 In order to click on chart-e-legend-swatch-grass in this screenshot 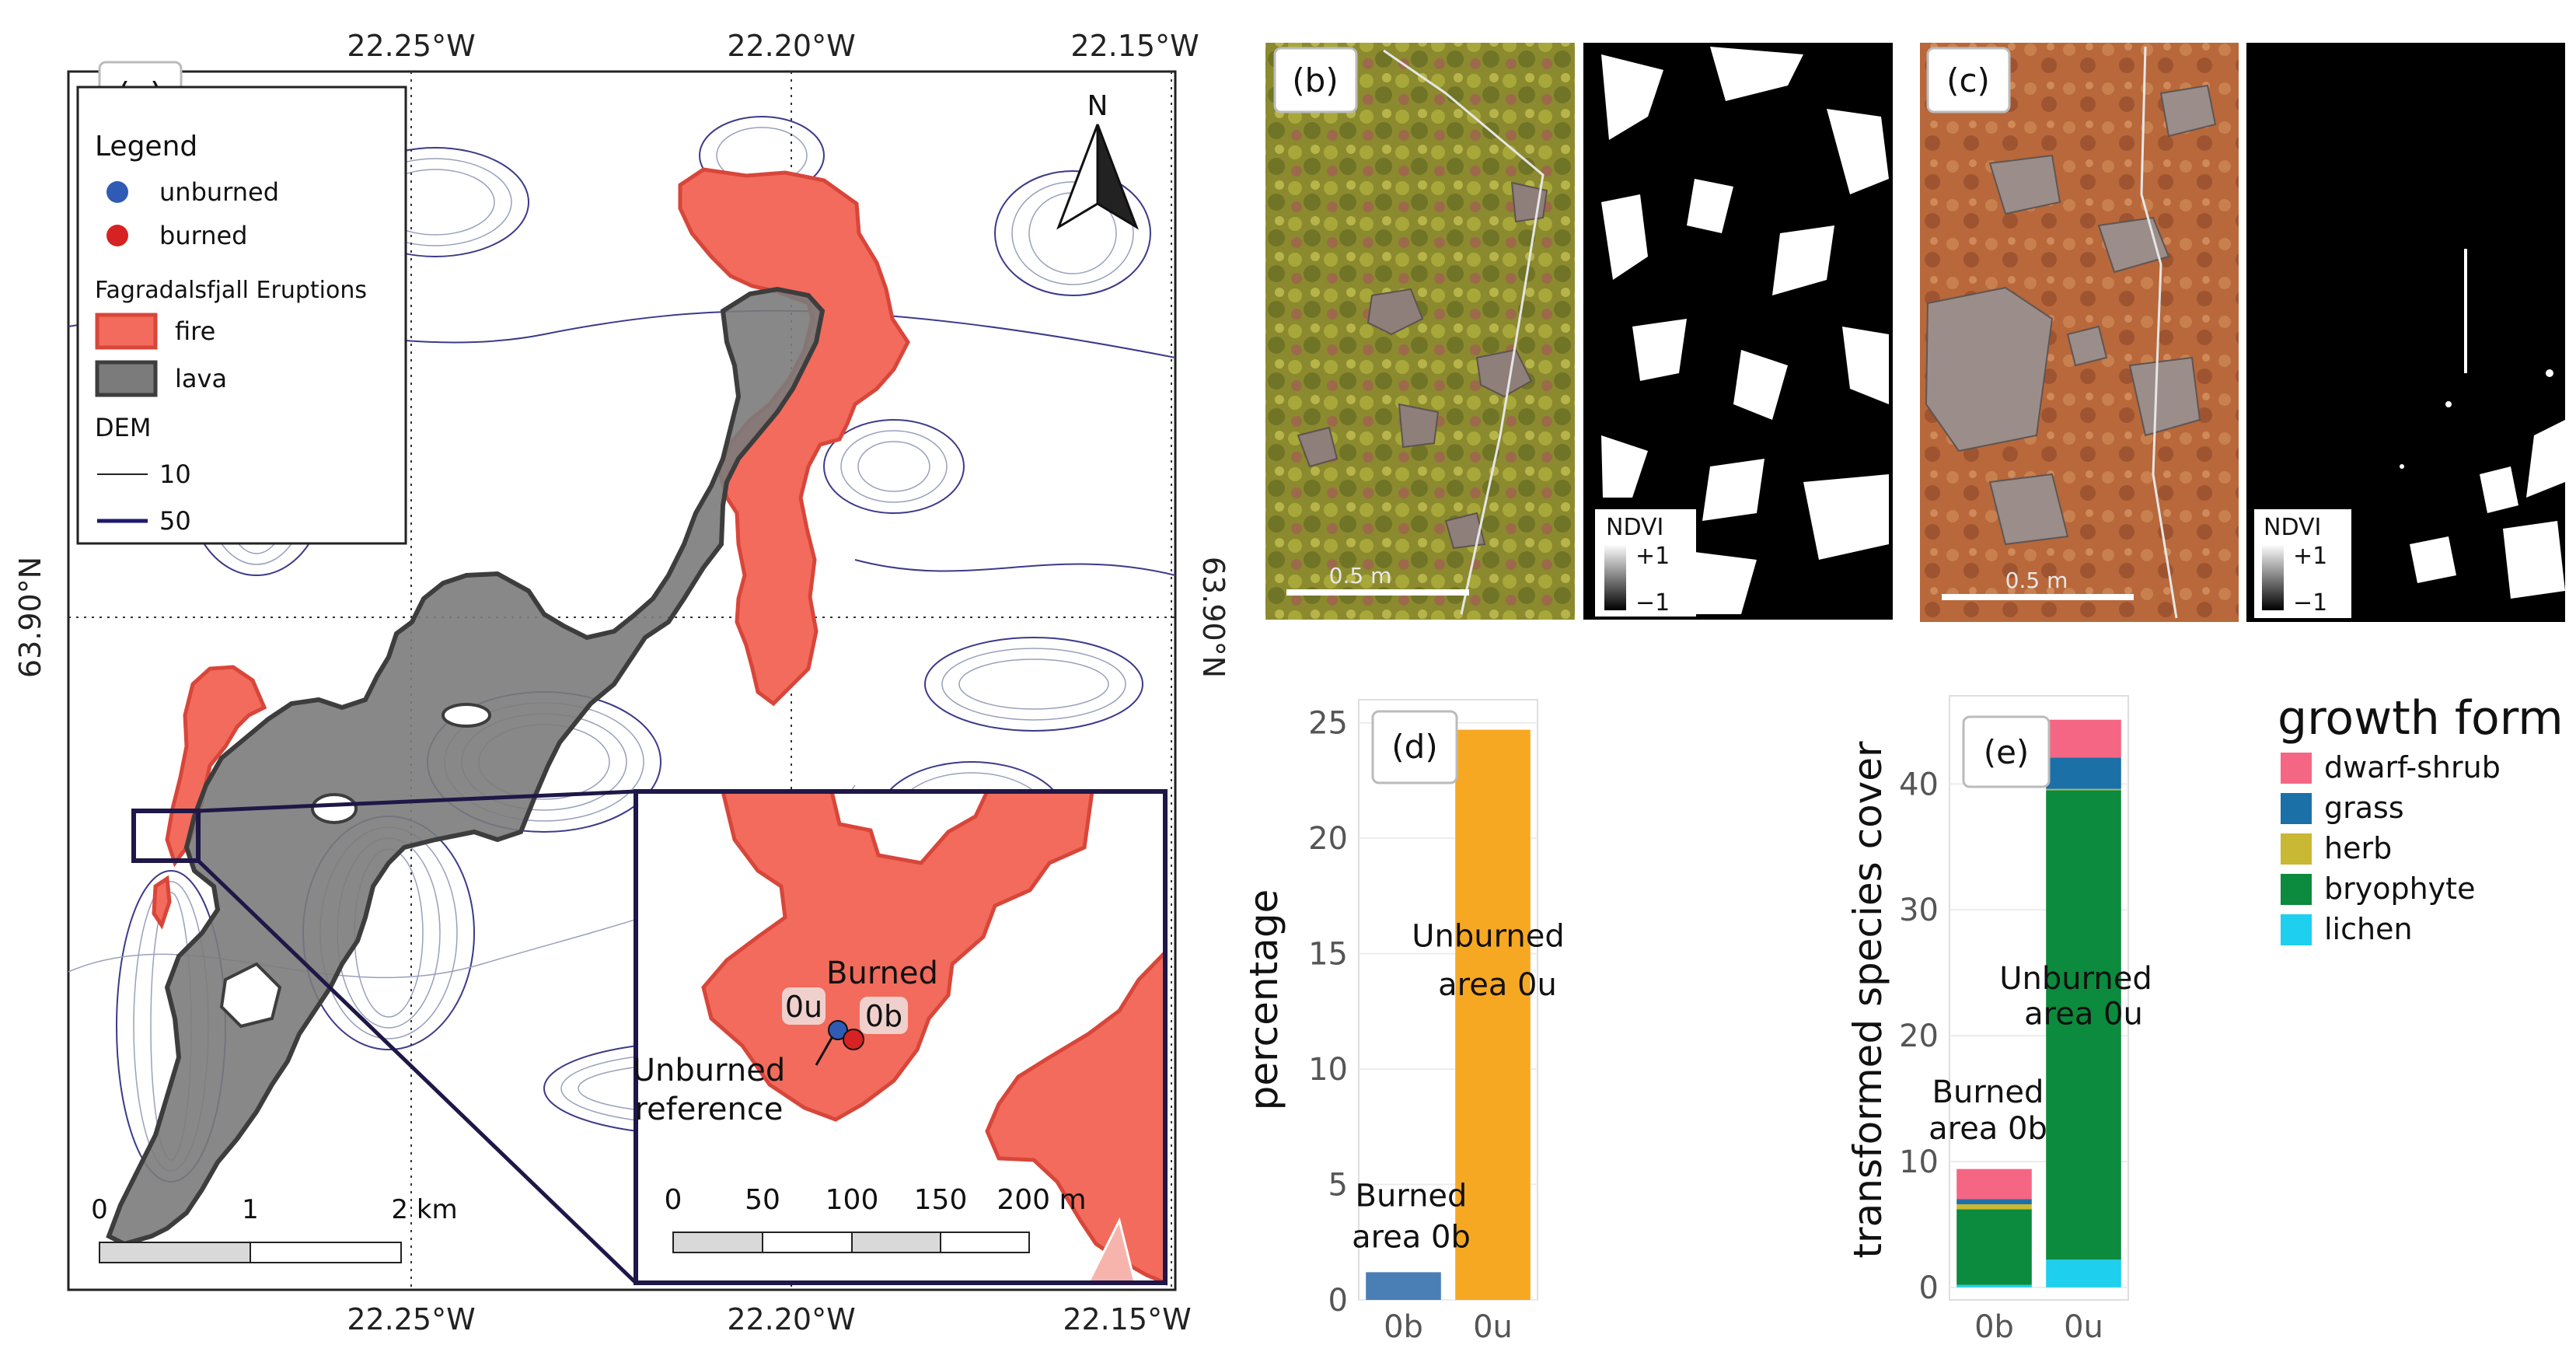, I will do `click(2296, 808)`.